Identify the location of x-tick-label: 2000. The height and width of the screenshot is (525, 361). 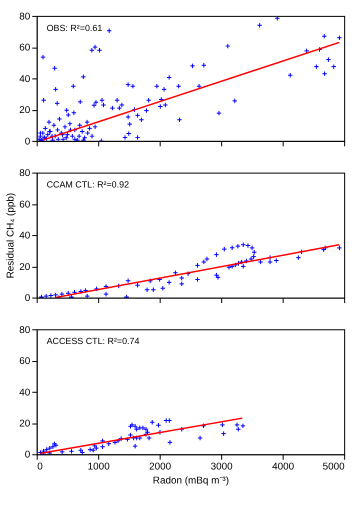
(160, 467).